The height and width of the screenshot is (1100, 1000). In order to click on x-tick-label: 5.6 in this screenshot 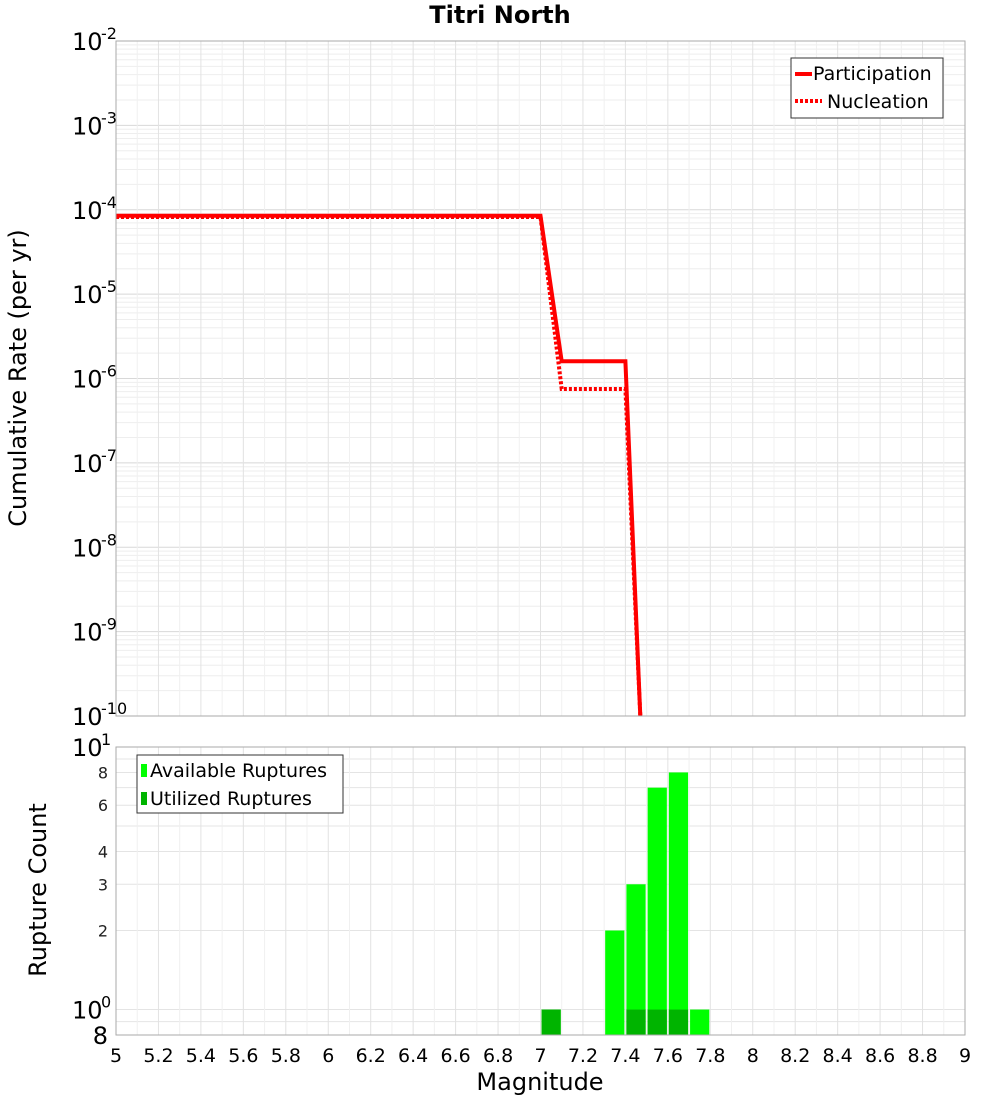, I will do `click(243, 1056)`.